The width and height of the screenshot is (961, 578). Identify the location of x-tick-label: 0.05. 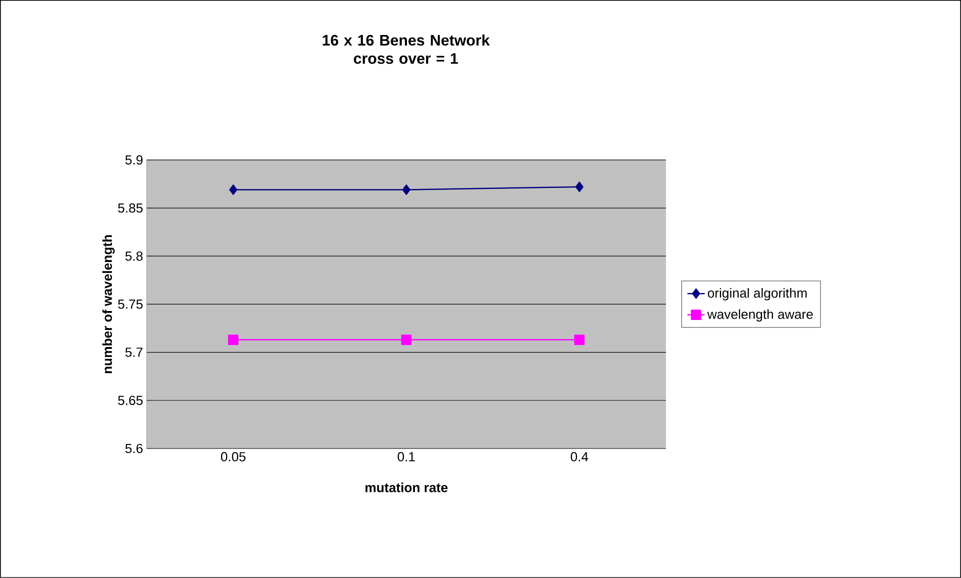
(233, 457).